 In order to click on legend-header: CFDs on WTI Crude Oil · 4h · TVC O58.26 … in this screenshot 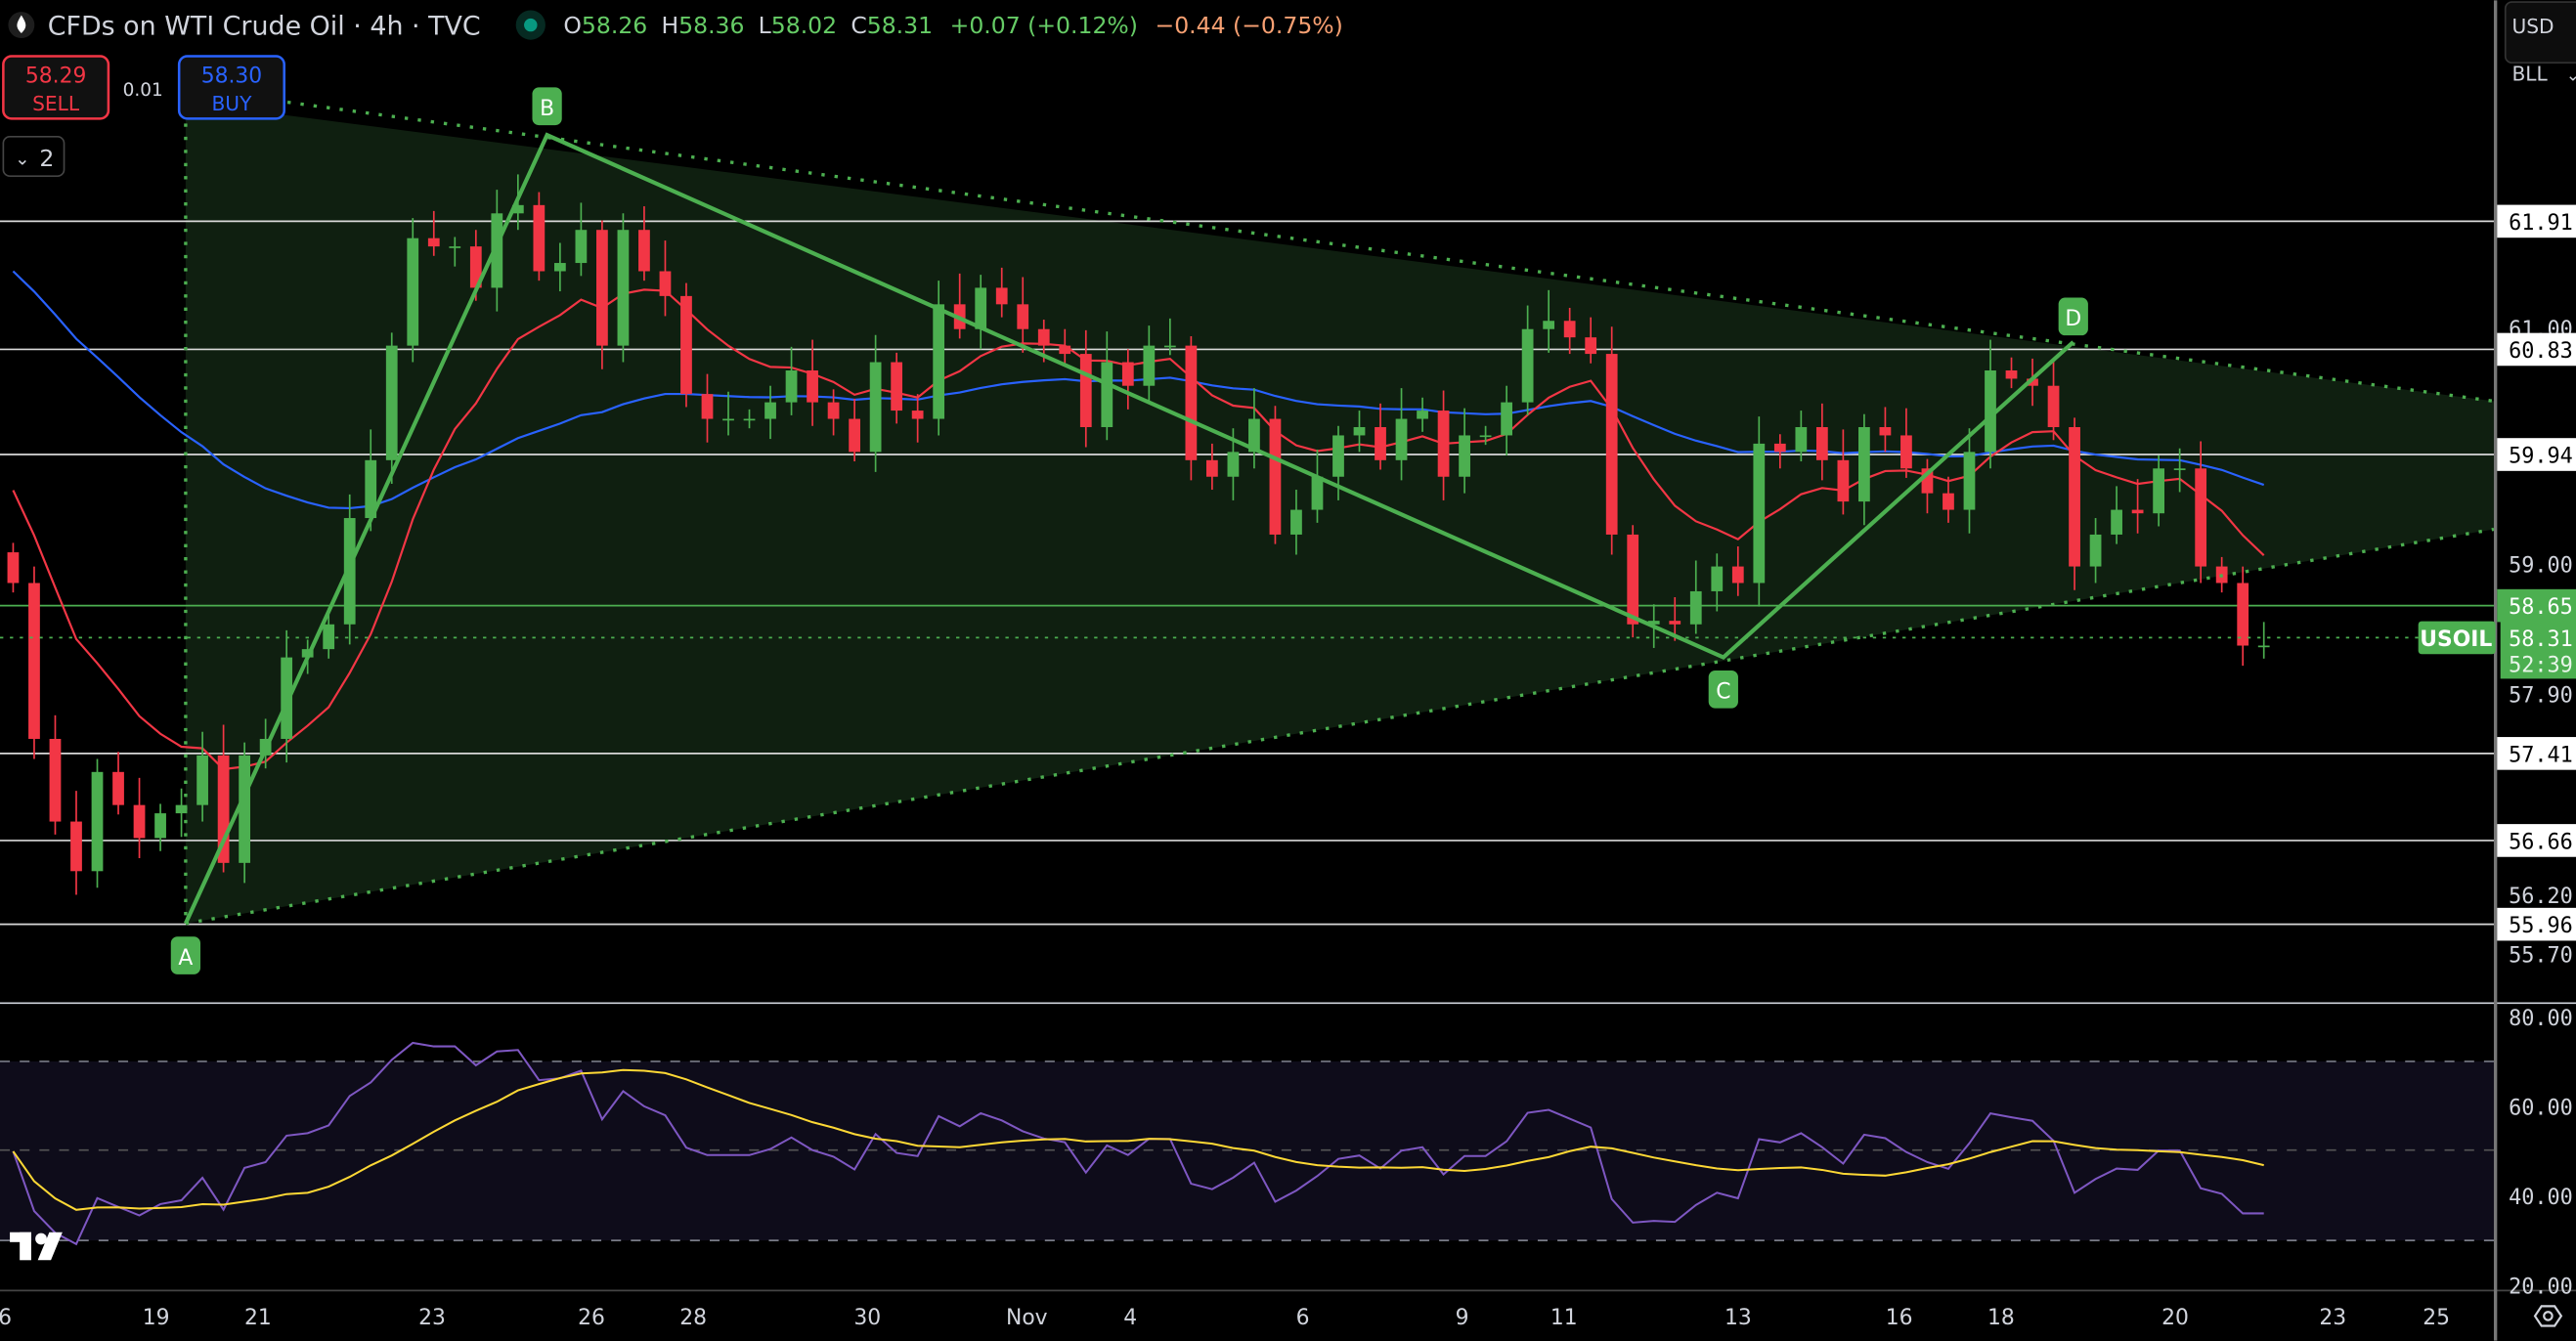, I will do `click(676, 26)`.